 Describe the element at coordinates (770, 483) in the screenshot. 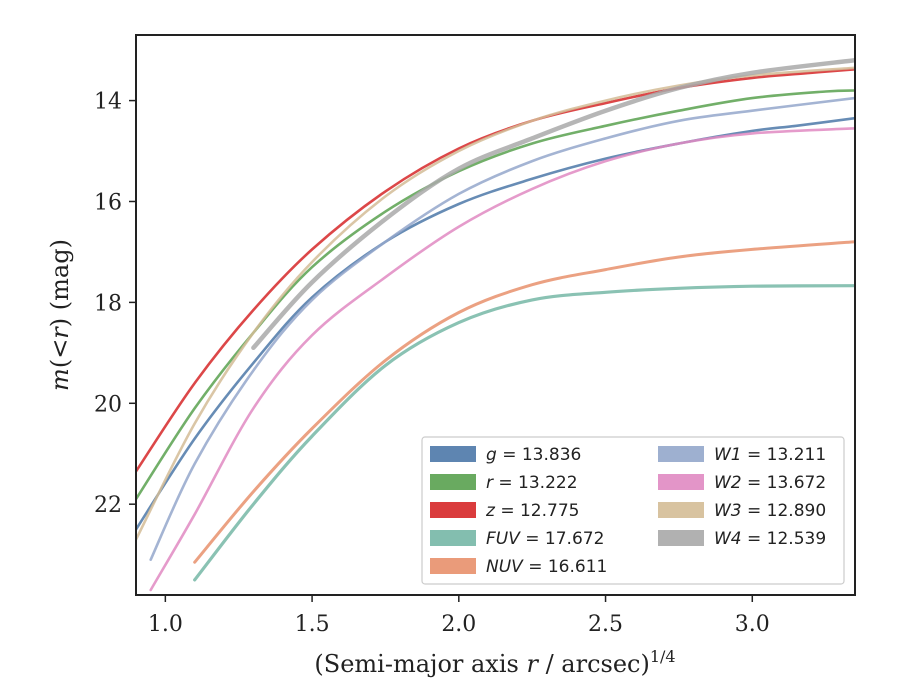

I see `legend-label-w2: W2 = 13.672` at that location.